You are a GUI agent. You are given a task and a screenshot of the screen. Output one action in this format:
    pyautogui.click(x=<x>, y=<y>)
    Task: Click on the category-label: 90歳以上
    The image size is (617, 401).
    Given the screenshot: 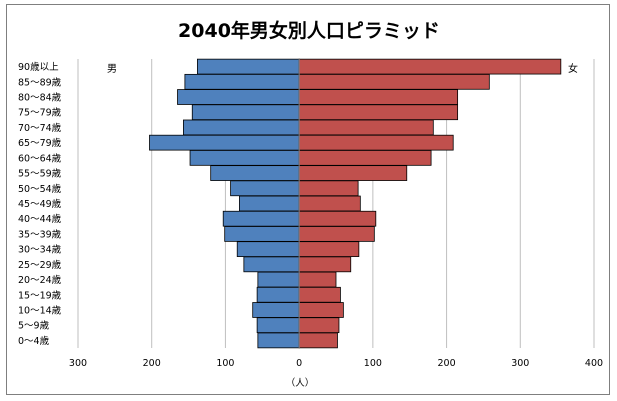 What is the action you would take?
    pyautogui.click(x=38, y=67)
    